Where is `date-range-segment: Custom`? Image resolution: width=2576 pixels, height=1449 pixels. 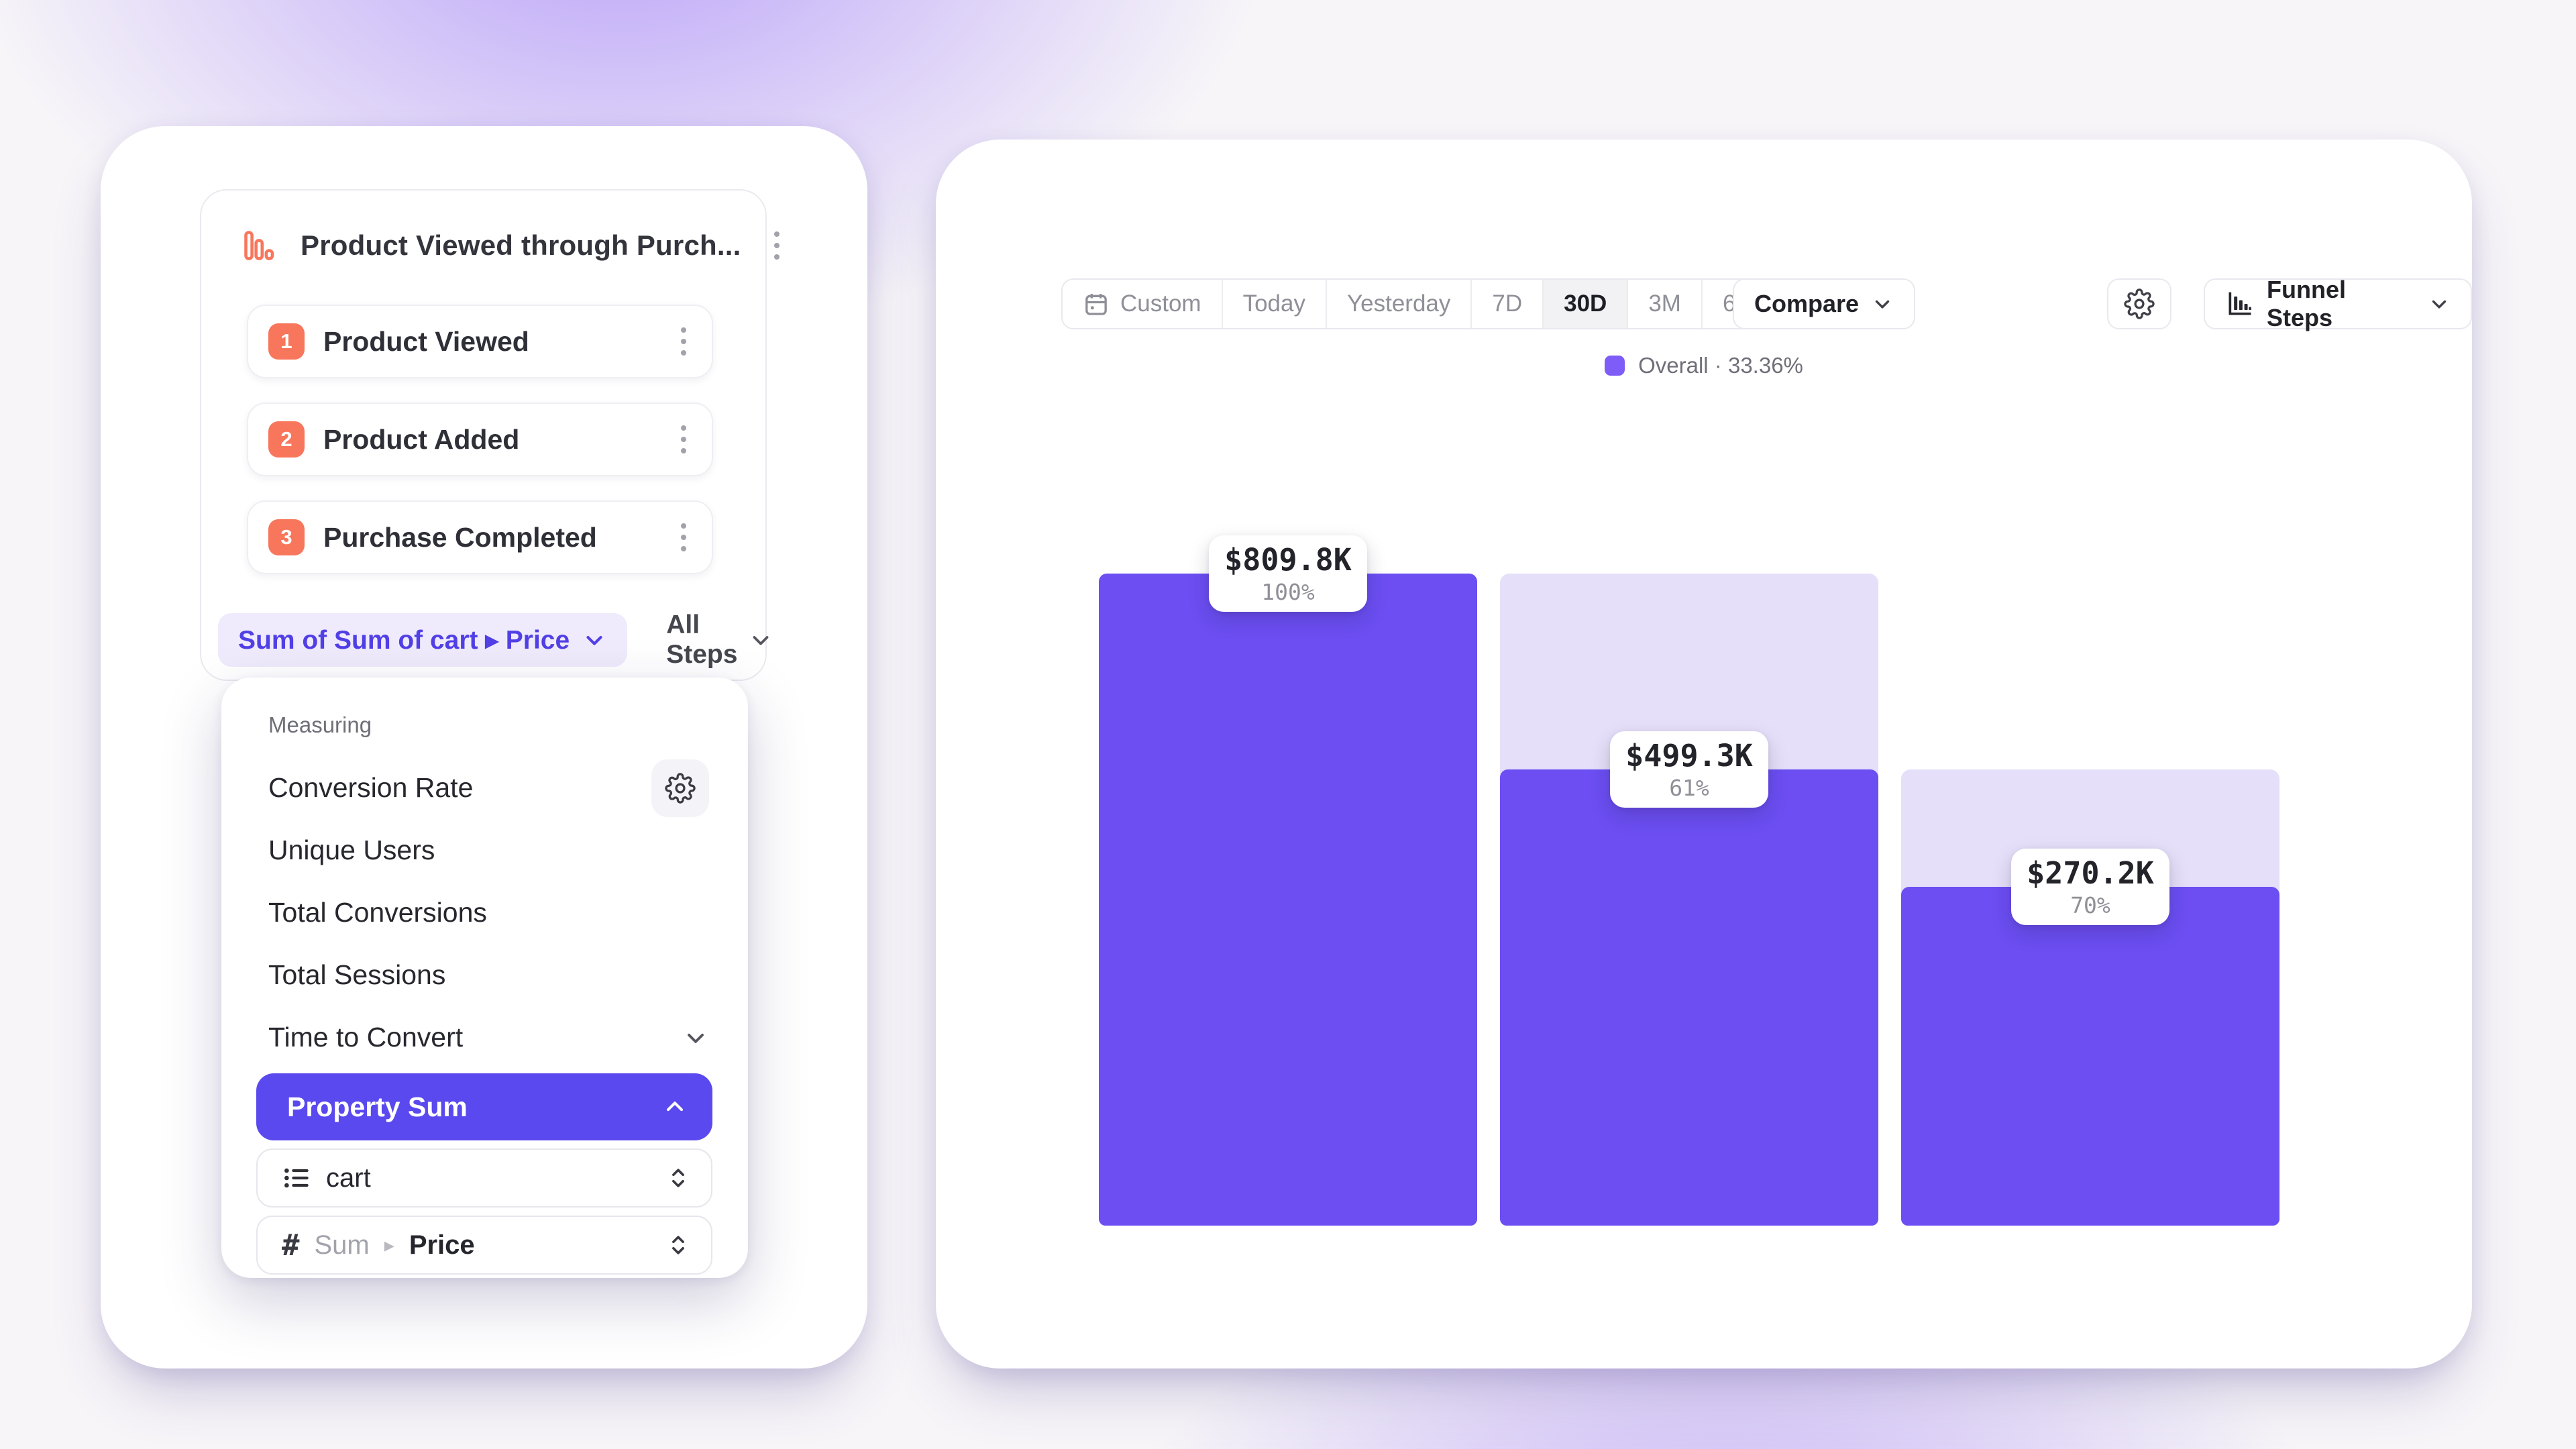 date-range-segment: Custom is located at coordinates (1143, 304).